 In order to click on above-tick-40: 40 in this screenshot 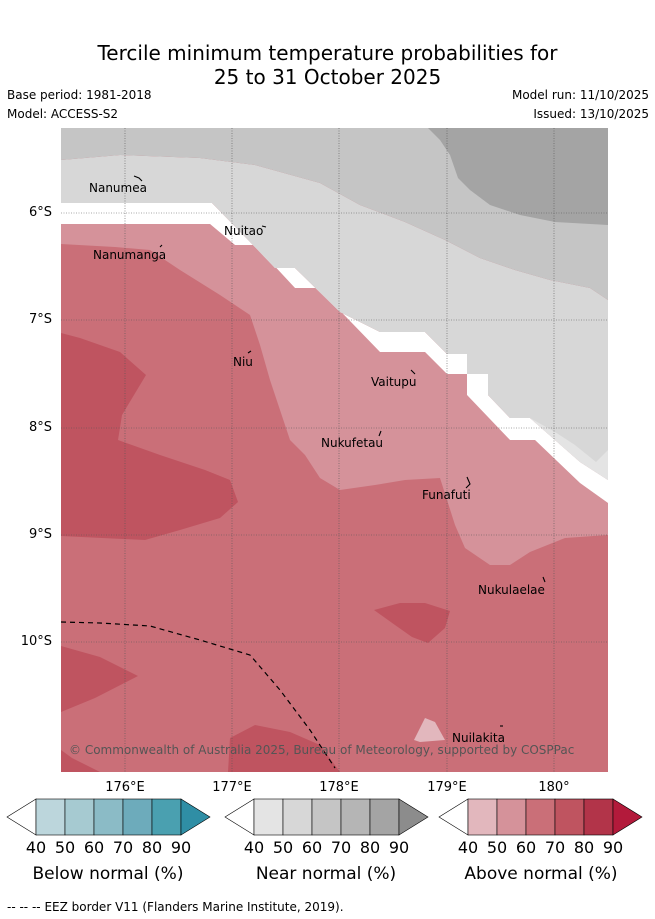, I will do `click(468, 847)`.